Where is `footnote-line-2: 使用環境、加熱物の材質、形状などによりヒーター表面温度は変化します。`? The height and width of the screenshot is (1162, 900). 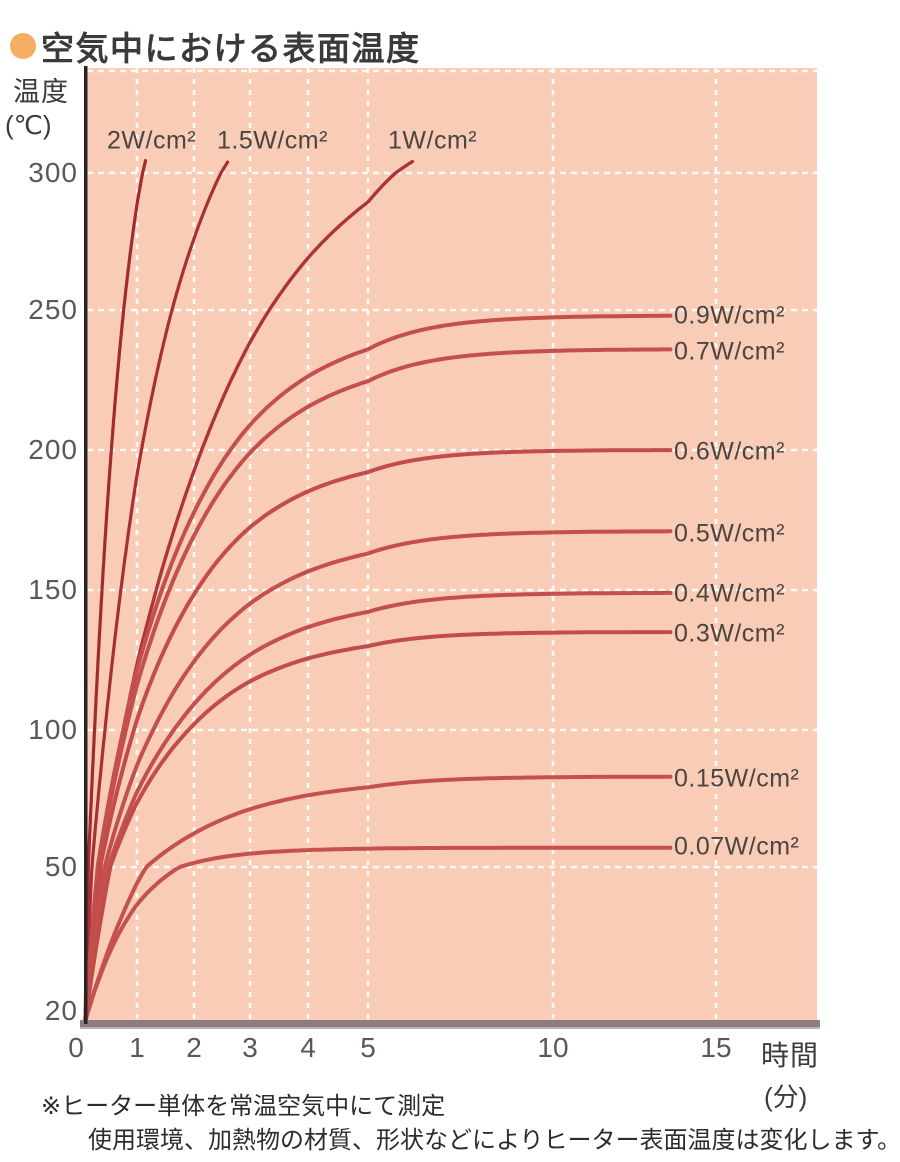 footnote-line-2: 使用環境、加熱物の材質、形状などによりヒーター表面温度は変化します。 is located at coordinates (494, 1140).